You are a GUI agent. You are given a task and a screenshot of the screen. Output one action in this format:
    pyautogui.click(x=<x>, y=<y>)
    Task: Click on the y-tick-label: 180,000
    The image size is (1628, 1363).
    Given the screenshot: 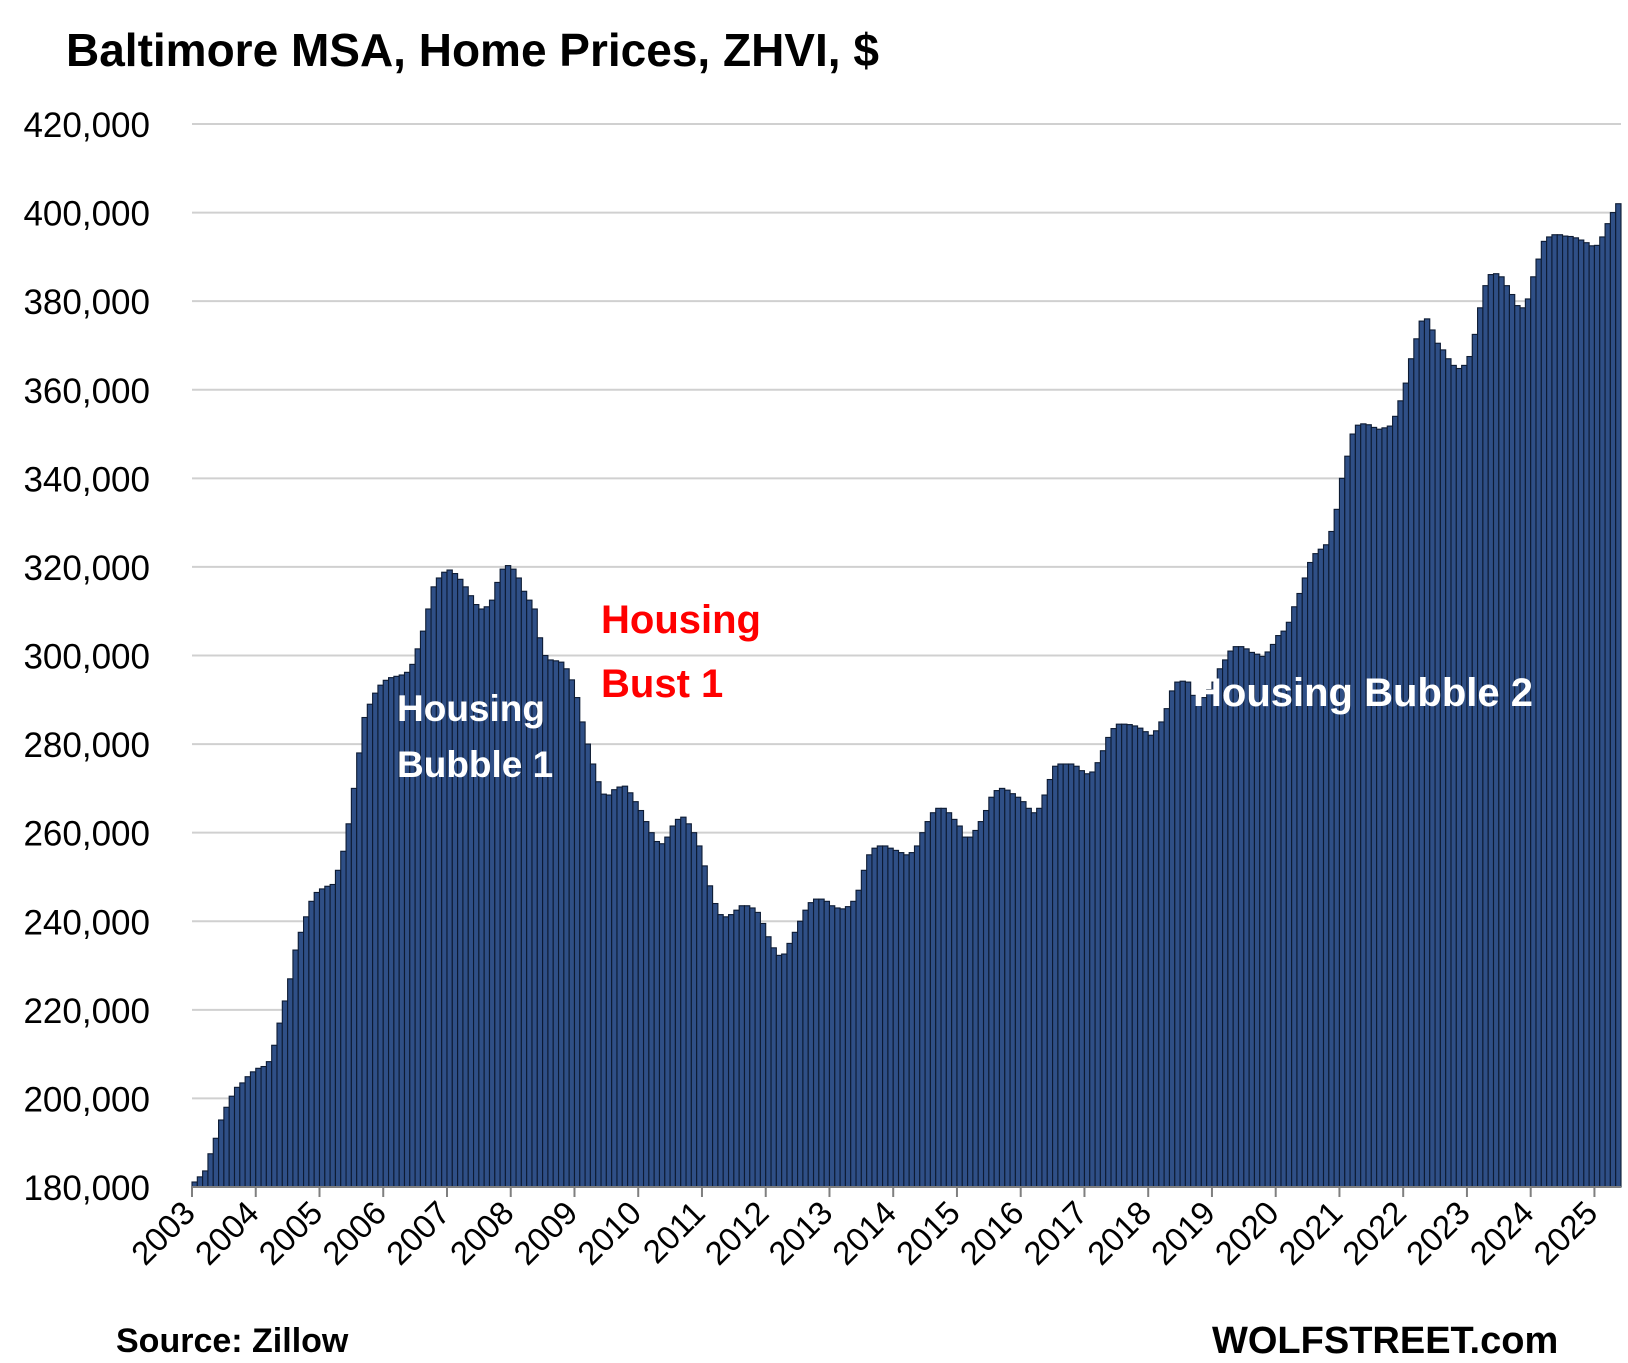 What is the action you would take?
    pyautogui.click(x=86, y=1188)
    